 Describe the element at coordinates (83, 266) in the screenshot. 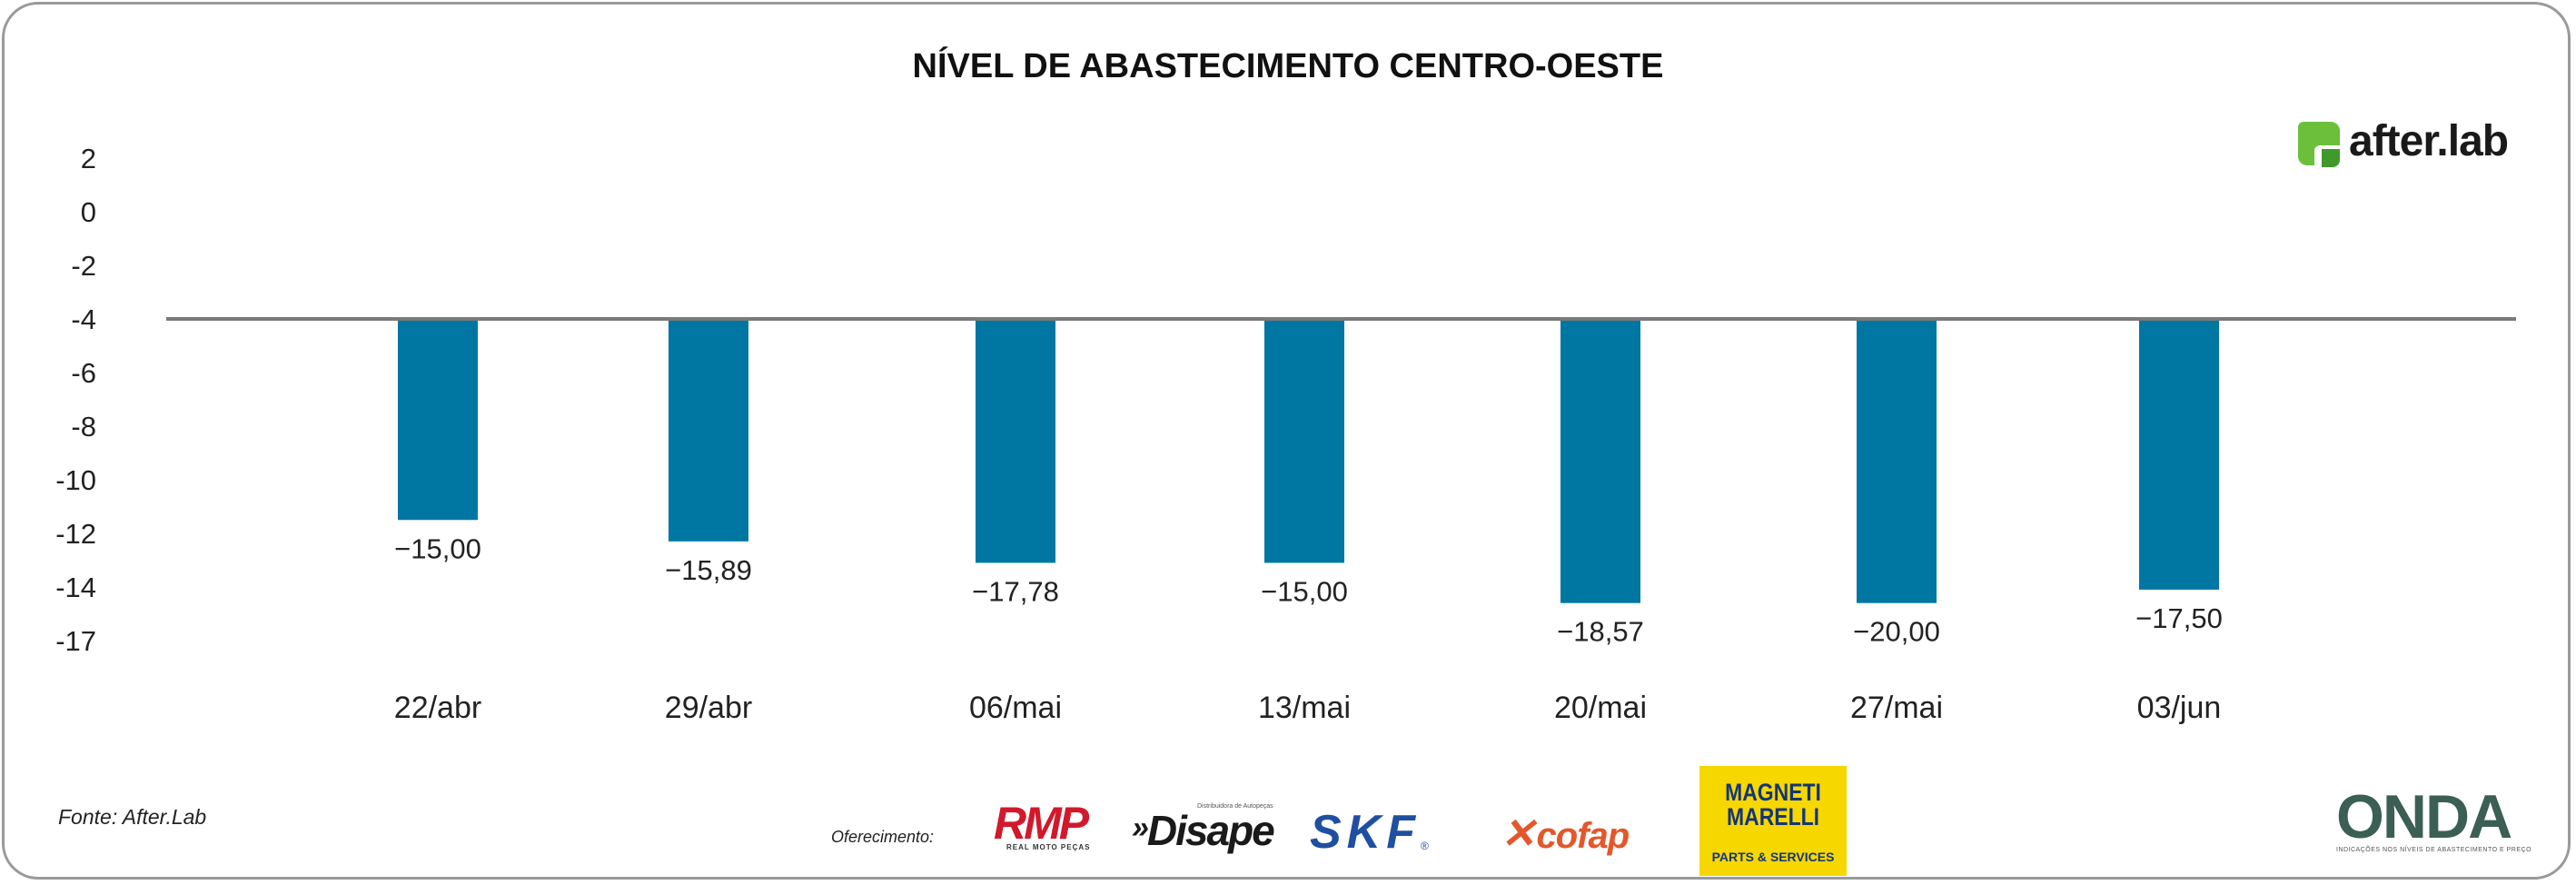

I see `y-tick-label: -2` at that location.